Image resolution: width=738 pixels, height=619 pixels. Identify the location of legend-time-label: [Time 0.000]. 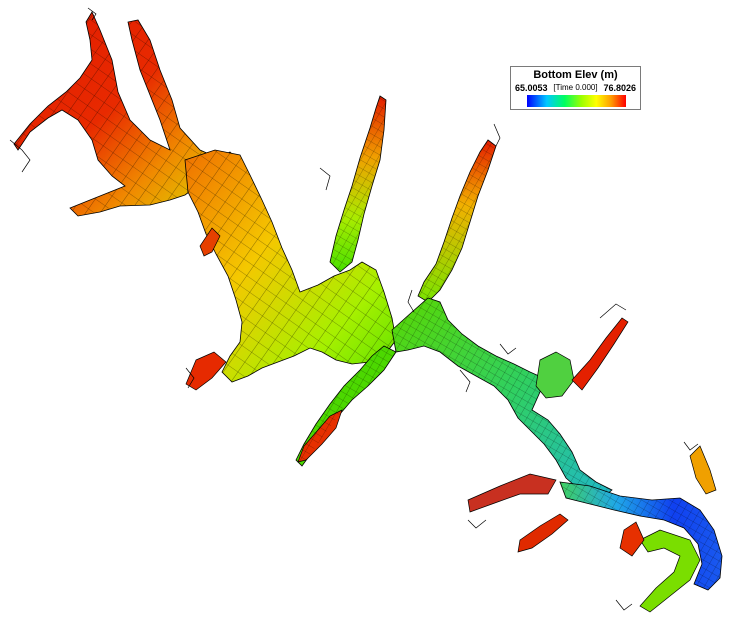
(575, 87).